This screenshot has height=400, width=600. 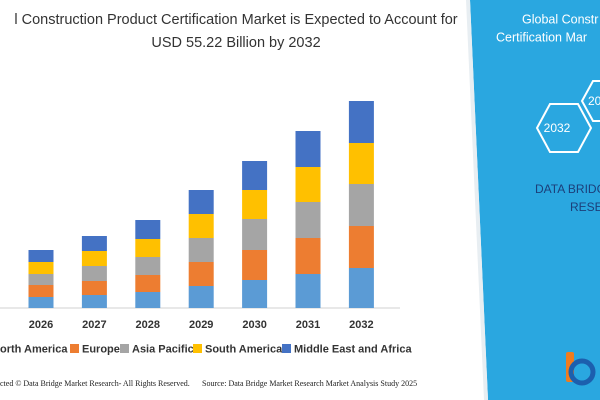 I want to click on x-tick-label: 2032, so click(x=361, y=325).